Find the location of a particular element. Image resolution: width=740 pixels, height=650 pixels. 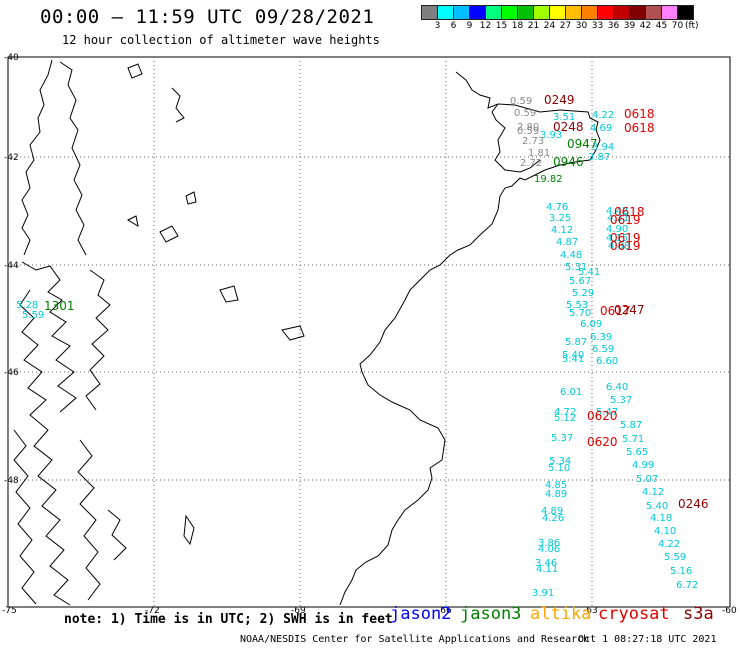

colorbar-label: 3 is located at coordinates (437, 26).